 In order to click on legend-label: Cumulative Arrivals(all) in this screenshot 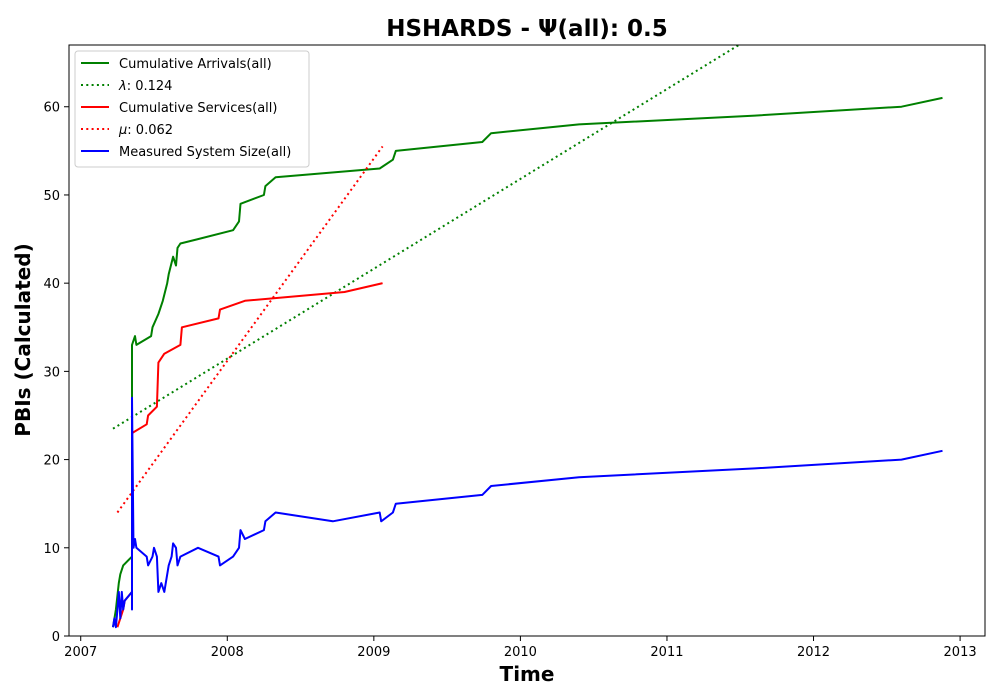, I will do `click(195, 64)`.